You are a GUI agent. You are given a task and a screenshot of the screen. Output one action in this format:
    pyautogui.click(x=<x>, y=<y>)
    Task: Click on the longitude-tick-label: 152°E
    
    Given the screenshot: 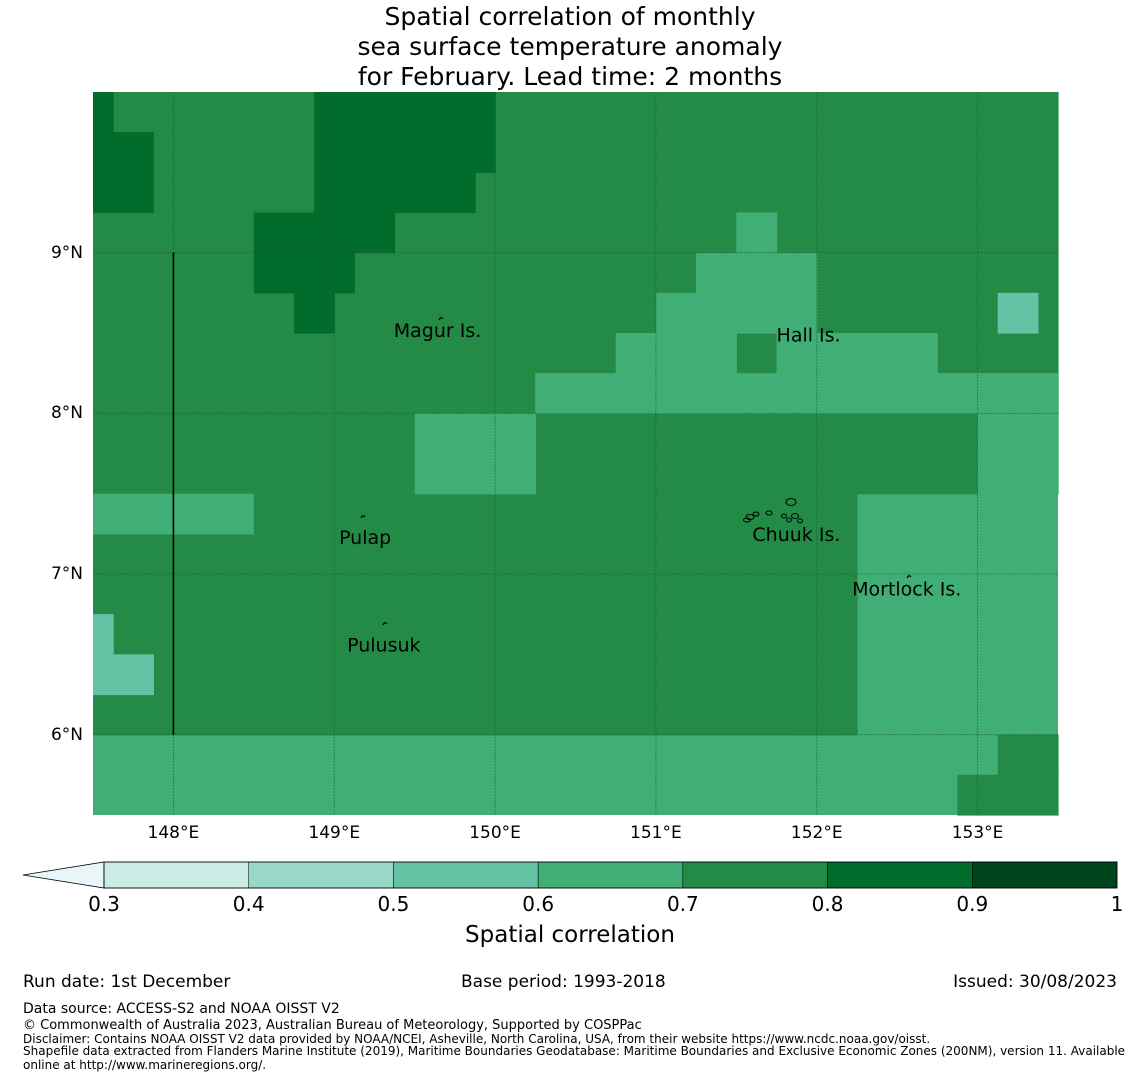 What is the action you would take?
    pyautogui.click(x=816, y=833)
    